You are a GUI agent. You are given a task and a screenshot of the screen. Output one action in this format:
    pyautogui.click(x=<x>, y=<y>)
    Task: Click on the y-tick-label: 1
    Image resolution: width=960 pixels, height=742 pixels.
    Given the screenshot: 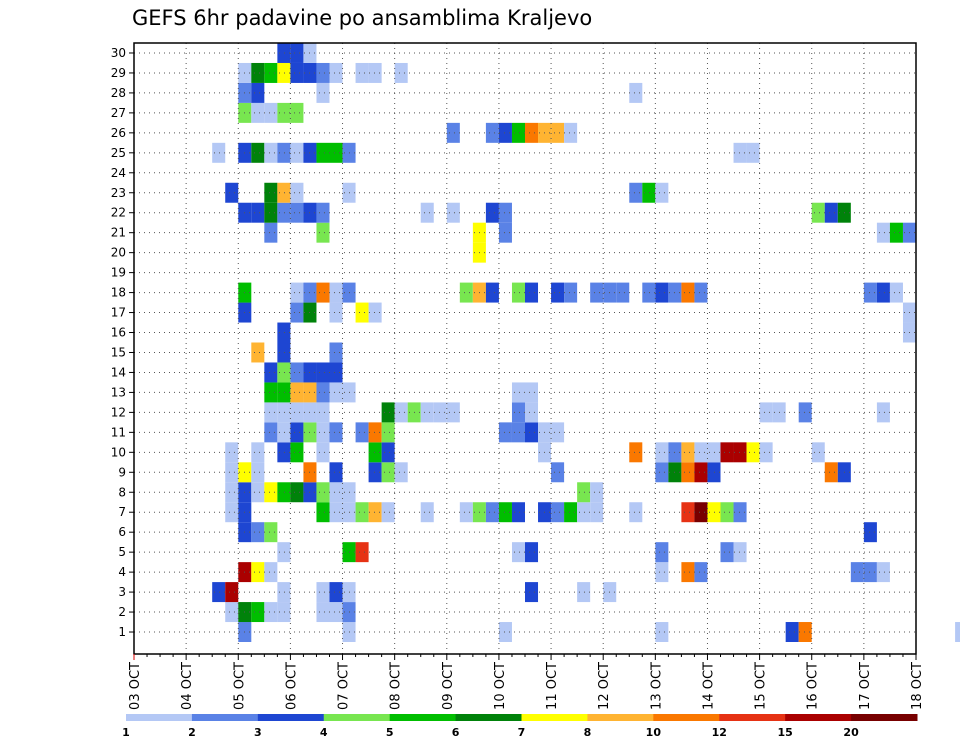 What is the action you would take?
    pyautogui.click(x=122, y=632)
    